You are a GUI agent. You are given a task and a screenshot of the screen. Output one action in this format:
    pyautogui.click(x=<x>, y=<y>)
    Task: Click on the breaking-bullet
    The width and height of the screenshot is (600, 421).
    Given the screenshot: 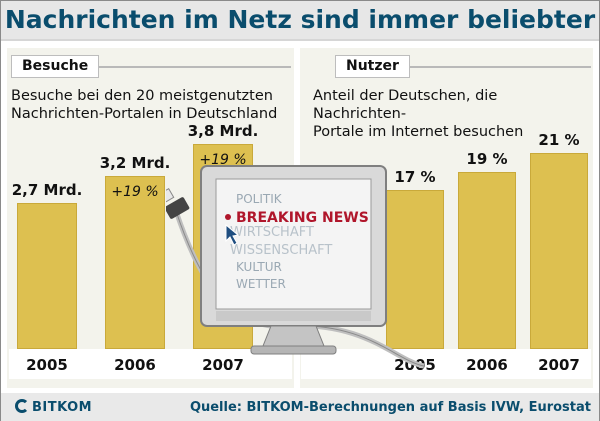 What is the action you would take?
    pyautogui.click(x=228, y=217)
    